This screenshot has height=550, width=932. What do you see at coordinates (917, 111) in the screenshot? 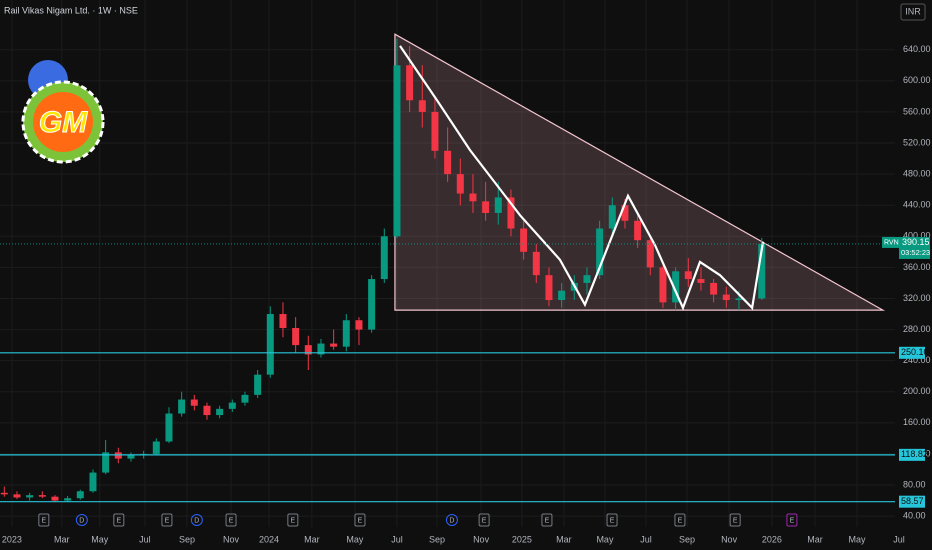
I see `y-tick-label: 560.00` at bounding box center [917, 111].